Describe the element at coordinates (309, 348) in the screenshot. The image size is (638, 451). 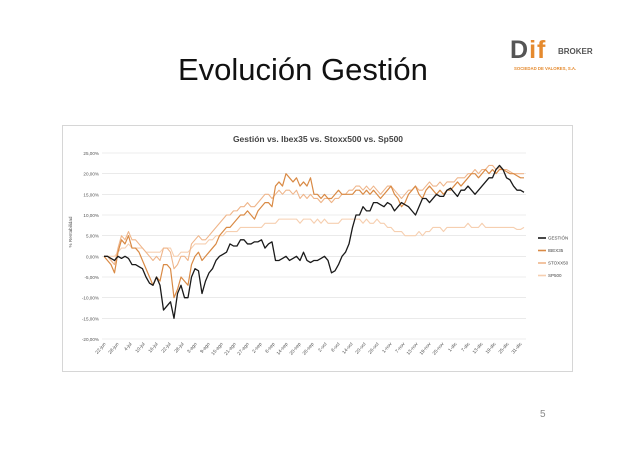
I see `x-tick-label: 26-sep` at that location.